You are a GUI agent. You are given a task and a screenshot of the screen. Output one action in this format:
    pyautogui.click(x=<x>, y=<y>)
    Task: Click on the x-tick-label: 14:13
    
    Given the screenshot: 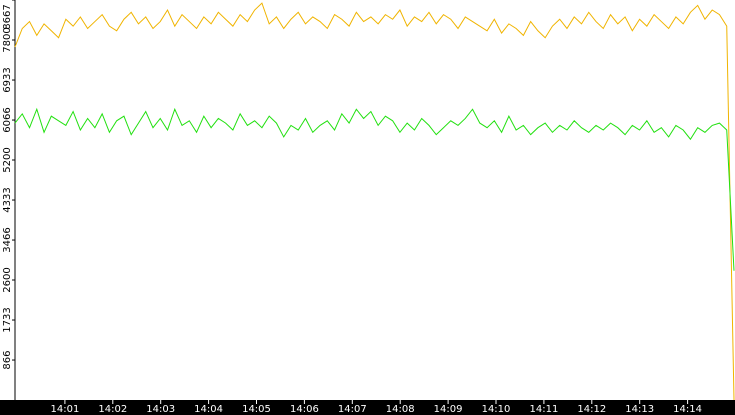 What is the action you would take?
    pyautogui.click(x=639, y=409)
    